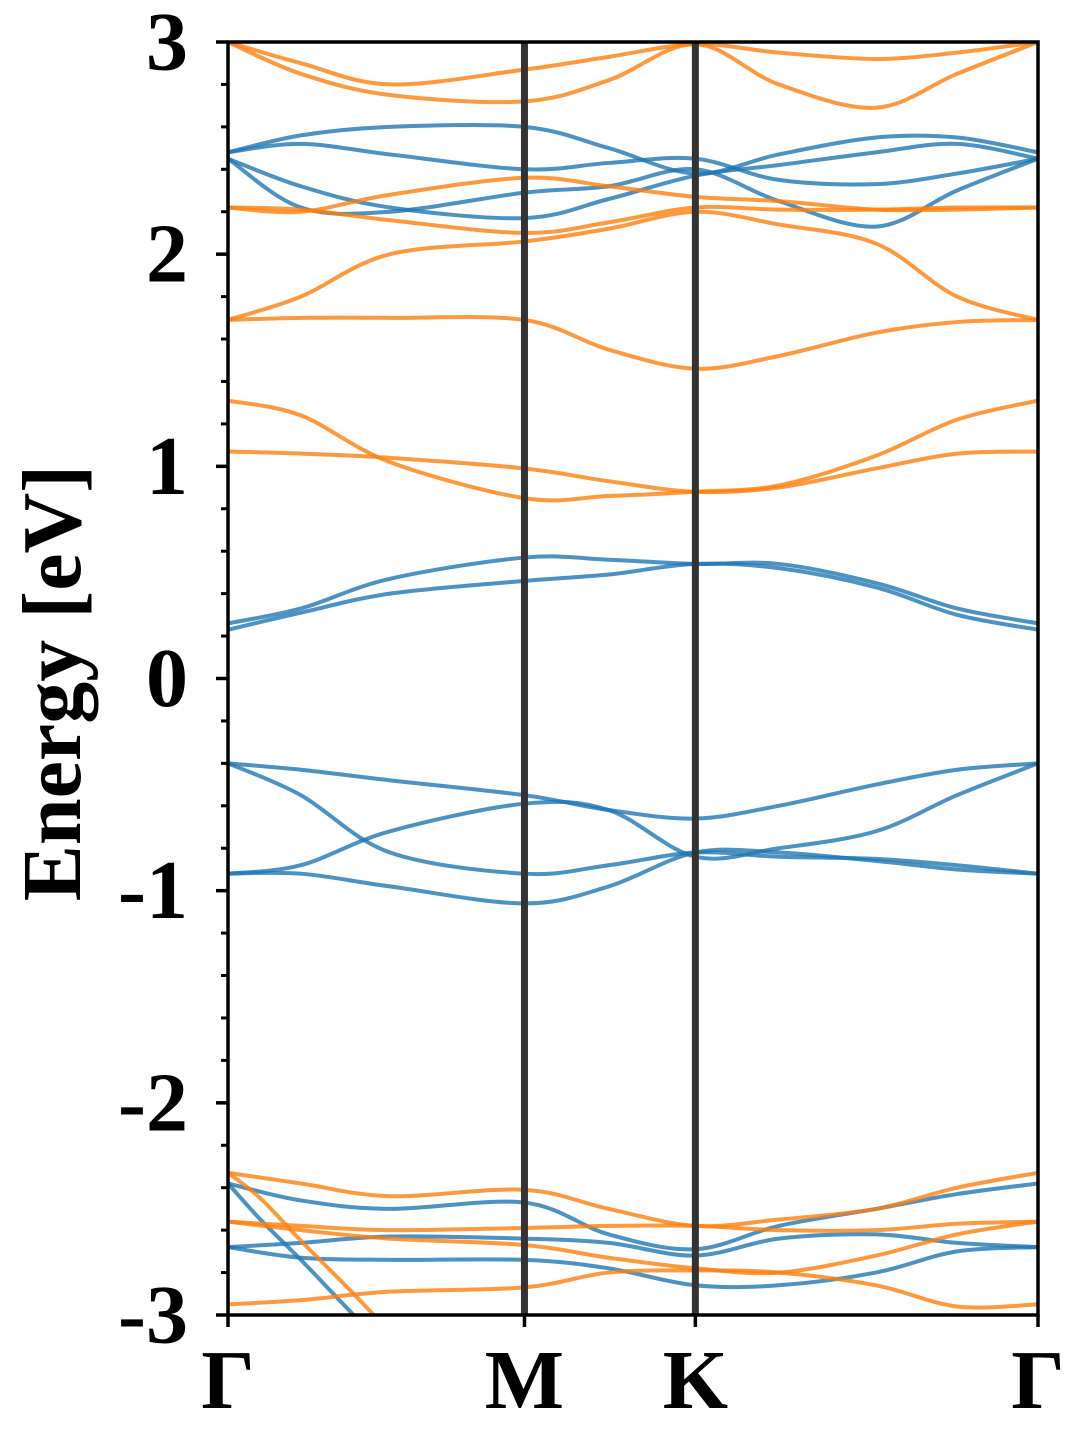  Describe the element at coordinates (153, 890) in the screenshot. I see `y-tick-label: -1` at that location.